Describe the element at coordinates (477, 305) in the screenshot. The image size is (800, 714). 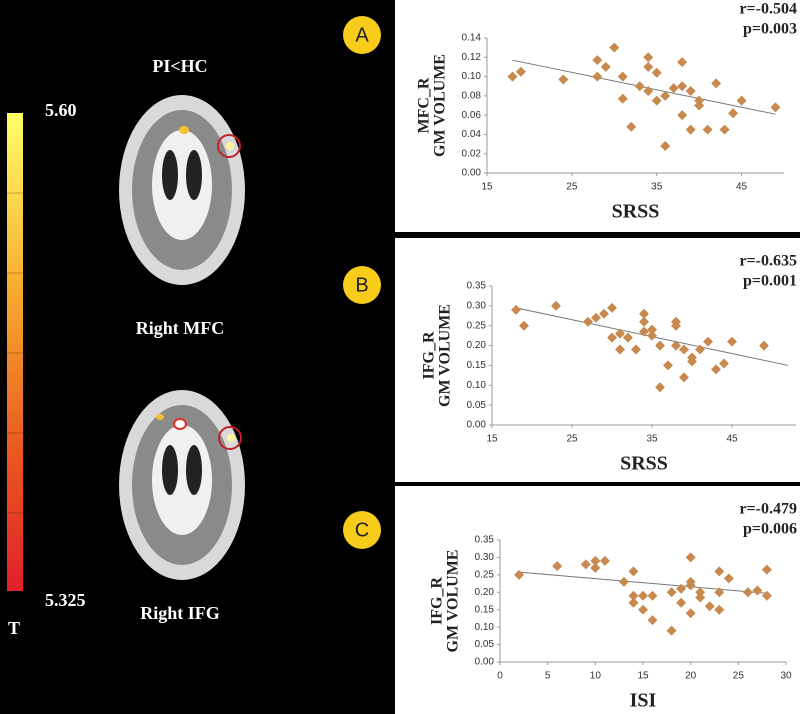
I see `y-tick-label: 0.30` at that location.